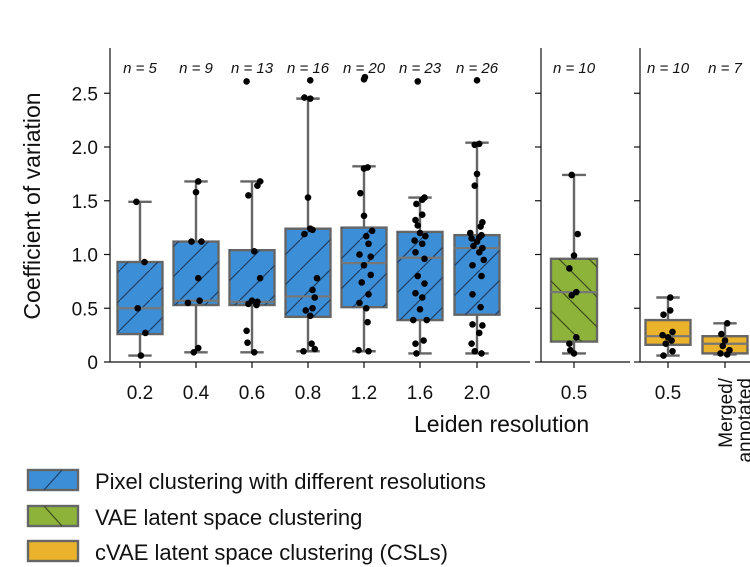  I want to click on legend-label: VAE latent space clustering, so click(228, 517).